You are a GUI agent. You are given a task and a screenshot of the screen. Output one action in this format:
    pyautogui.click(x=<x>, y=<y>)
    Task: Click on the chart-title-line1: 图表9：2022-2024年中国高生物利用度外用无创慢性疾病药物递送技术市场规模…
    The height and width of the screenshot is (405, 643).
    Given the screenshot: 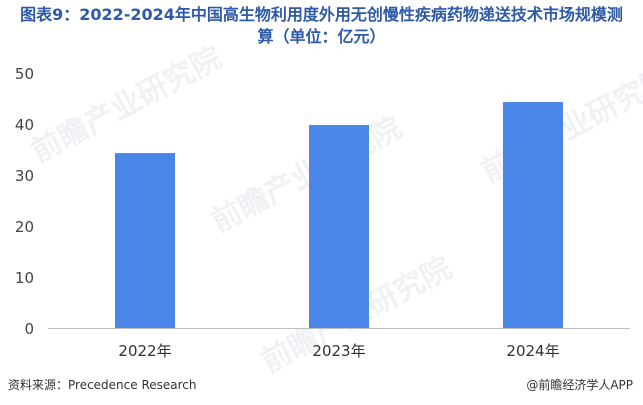 What is the action you would take?
    pyautogui.click(x=321, y=14)
    